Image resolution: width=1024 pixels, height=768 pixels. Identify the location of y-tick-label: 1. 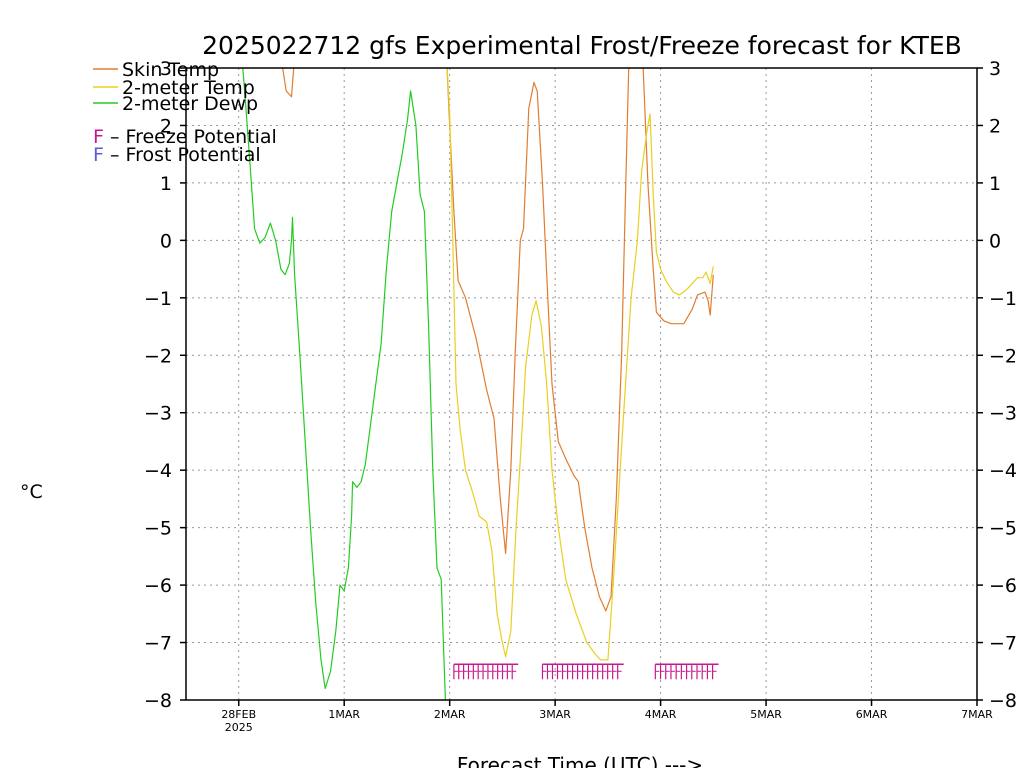
(166, 184).